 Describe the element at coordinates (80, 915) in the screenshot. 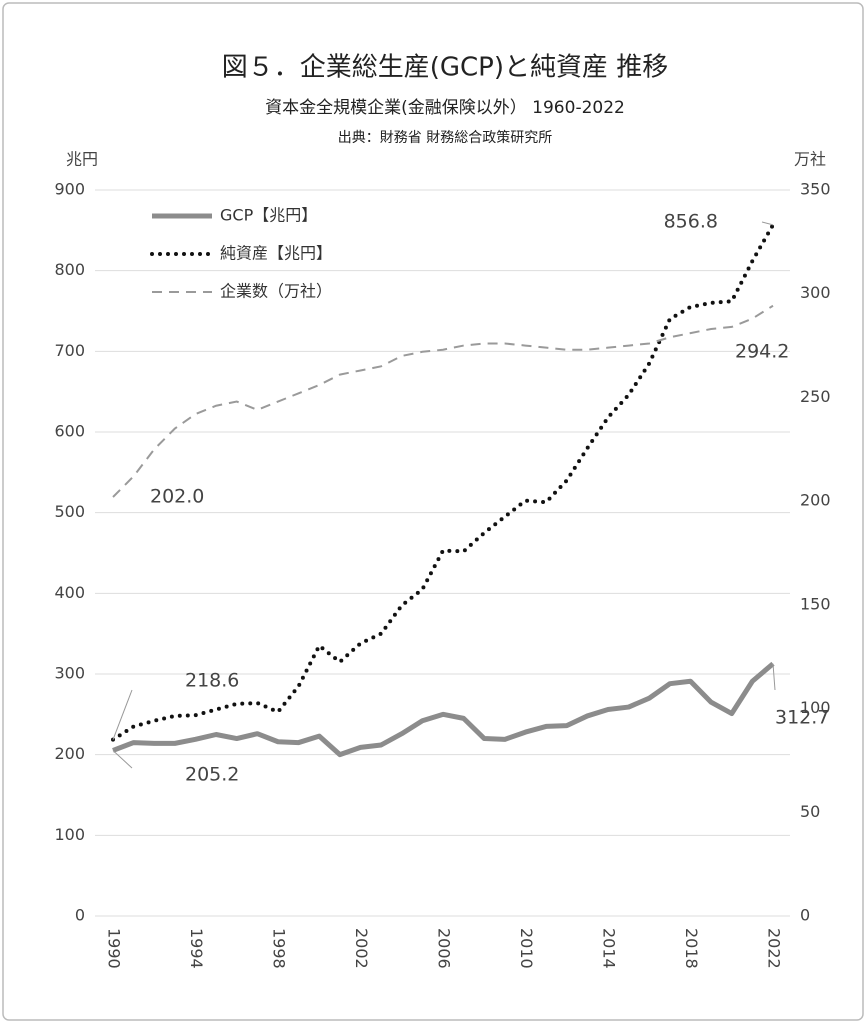

I see `y-tick-label: 0` at that location.